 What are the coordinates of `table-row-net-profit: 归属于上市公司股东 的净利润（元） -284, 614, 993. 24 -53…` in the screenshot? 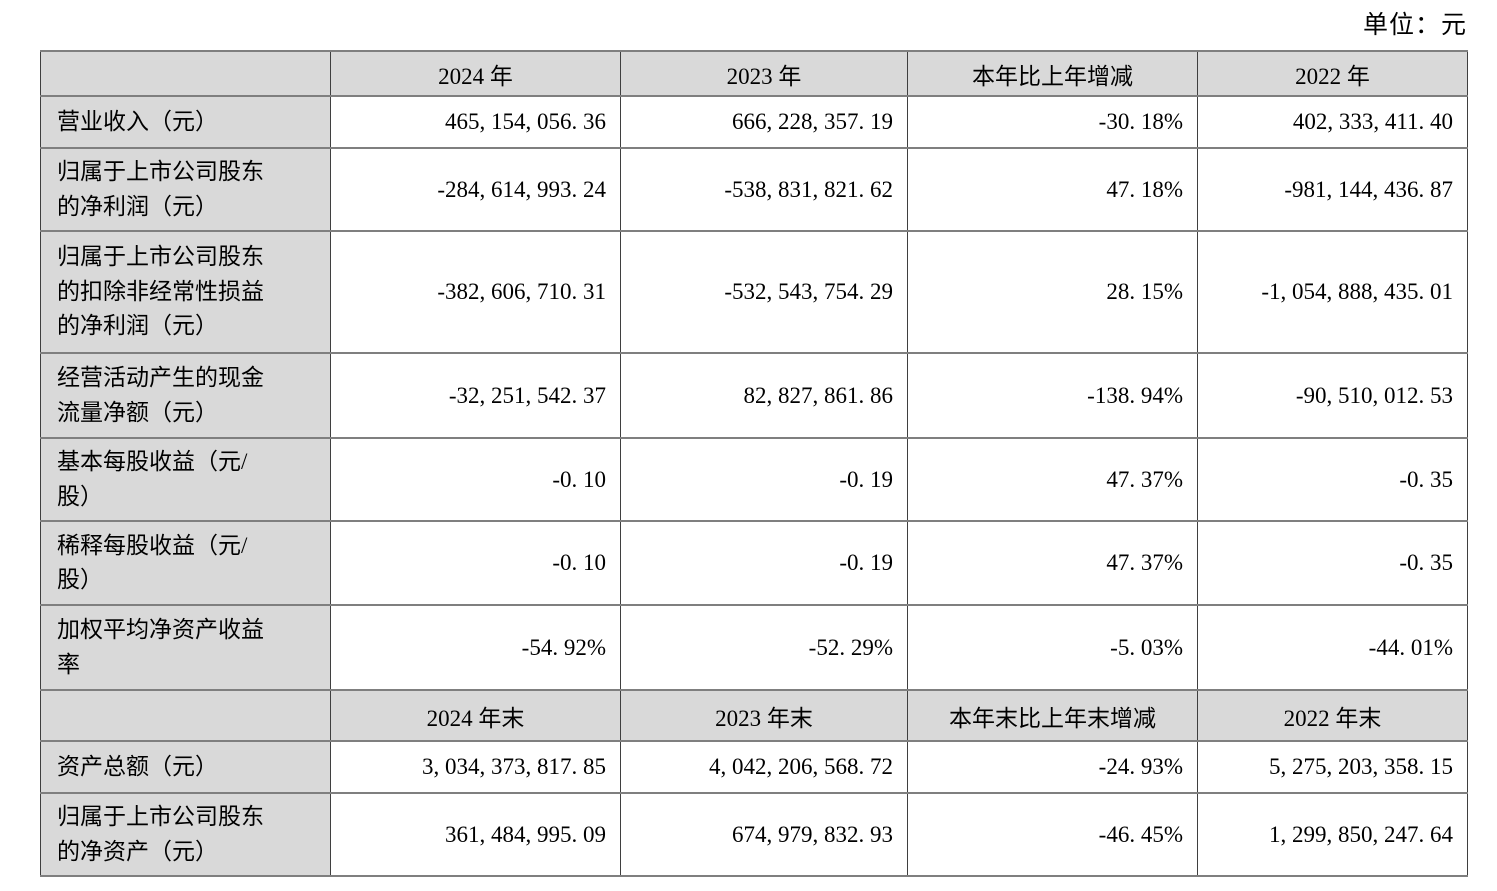 It's located at (754, 189).